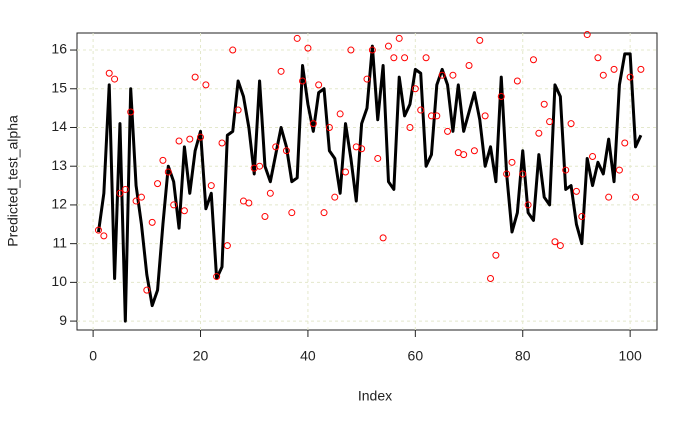 This screenshot has width=686, height=427. What do you see at coordinates (13, 181) in the screenshot?
I see `y-axis-label: Predicted_test_alpha` at bounding box center [13, 181].